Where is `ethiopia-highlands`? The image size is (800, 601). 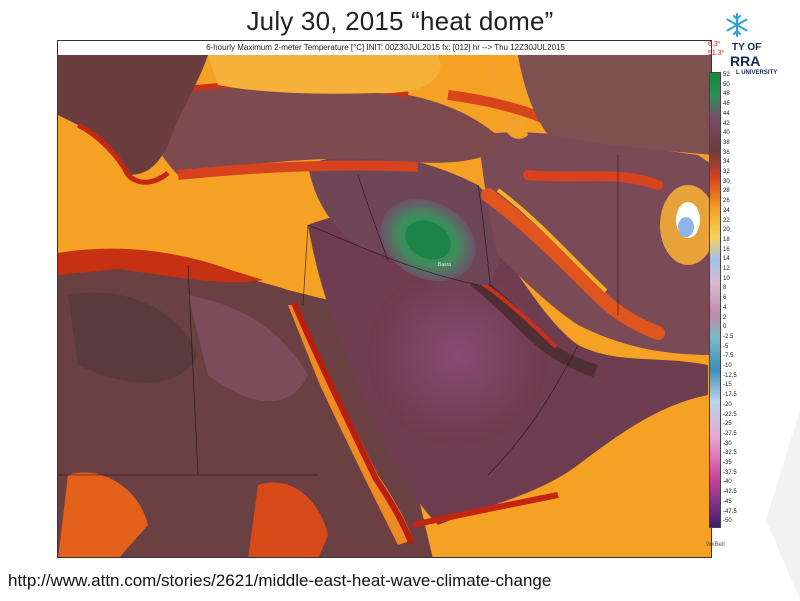
ethiopia-highlands is located at coordinates (288, 519).